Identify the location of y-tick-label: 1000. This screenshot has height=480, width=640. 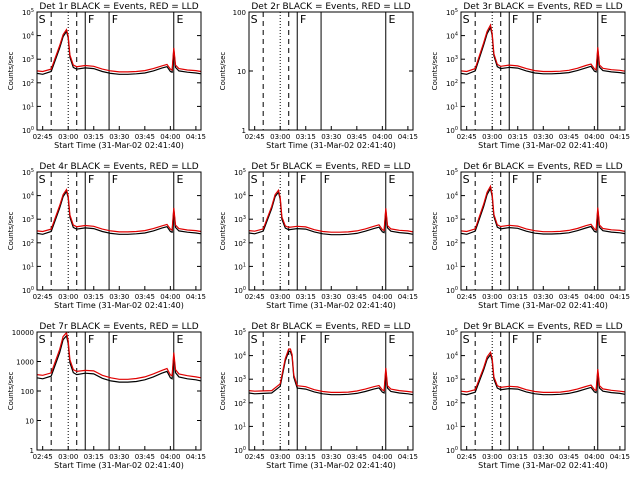
(25, 363).